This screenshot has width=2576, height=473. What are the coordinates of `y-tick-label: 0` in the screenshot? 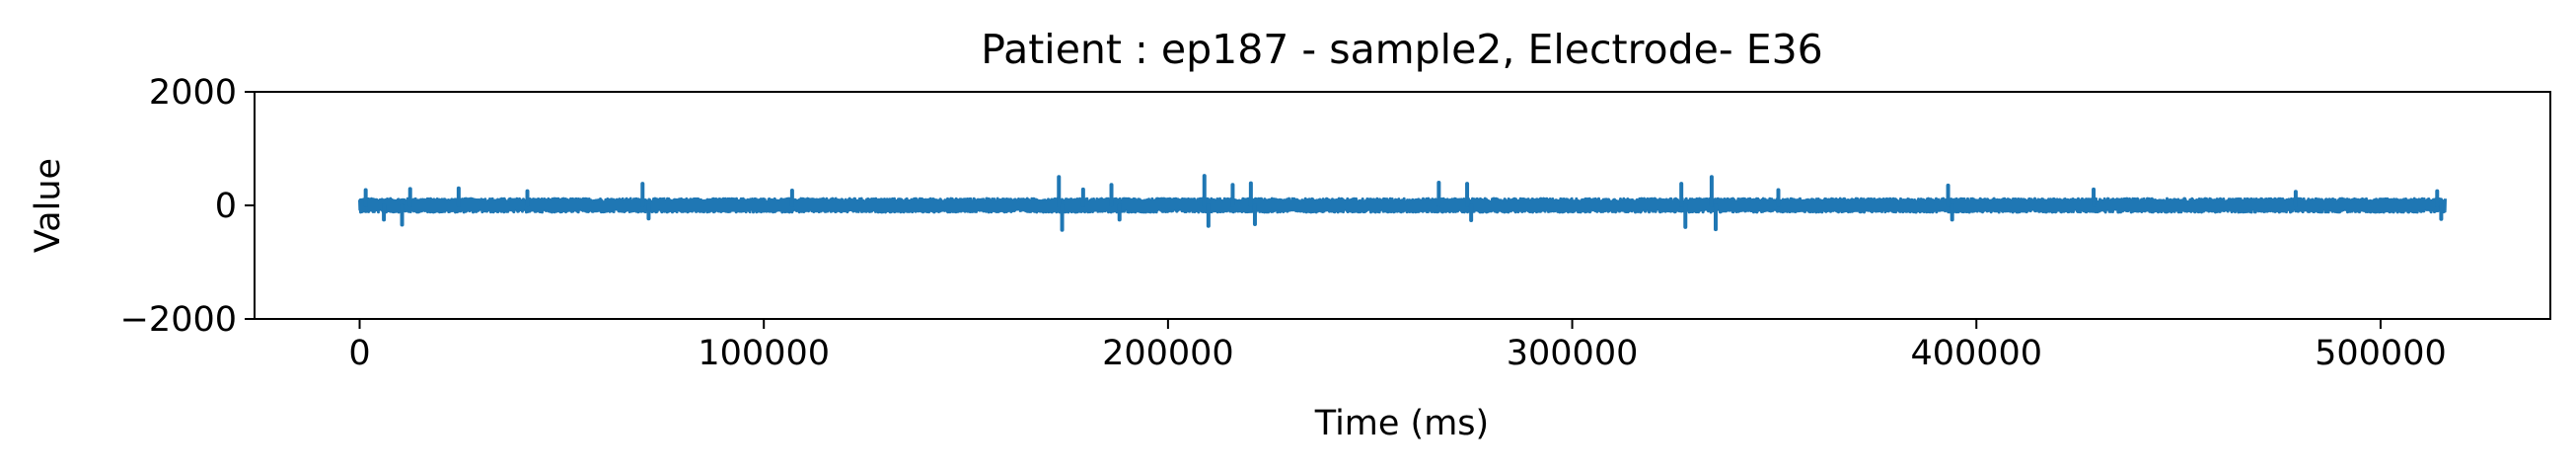 It's located at (226, 206).